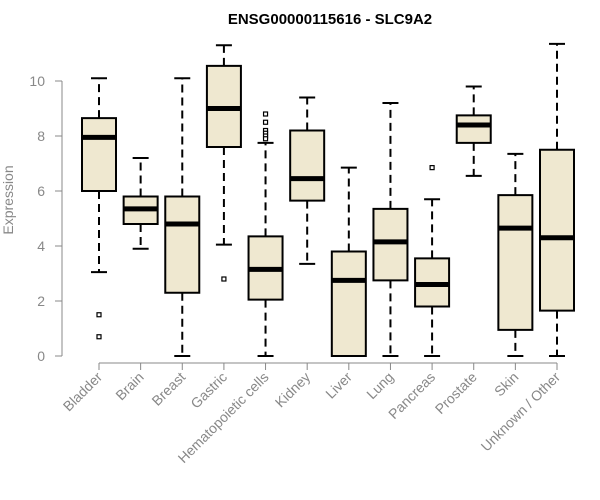 The width and height of the screenshot is (600, 500). Describe the element at coordinates (338, 385) in the screenshot. I see `category-label: Liver` at that location.